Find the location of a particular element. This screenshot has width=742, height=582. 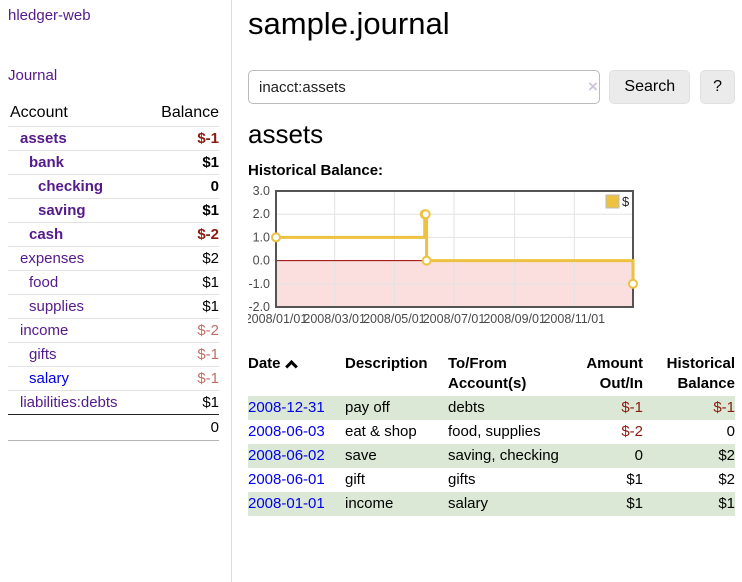

transaction-date-link: 2008-01-01 is located at coordinates (286, 503).